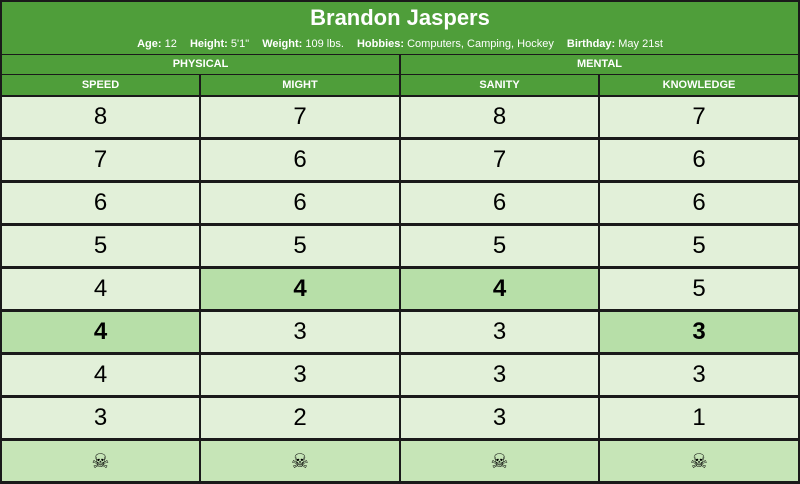  What do you see at coordinates (300, 117) in the screenshot?
I see `might-track-value: 7` at bounding box center [300, 117].